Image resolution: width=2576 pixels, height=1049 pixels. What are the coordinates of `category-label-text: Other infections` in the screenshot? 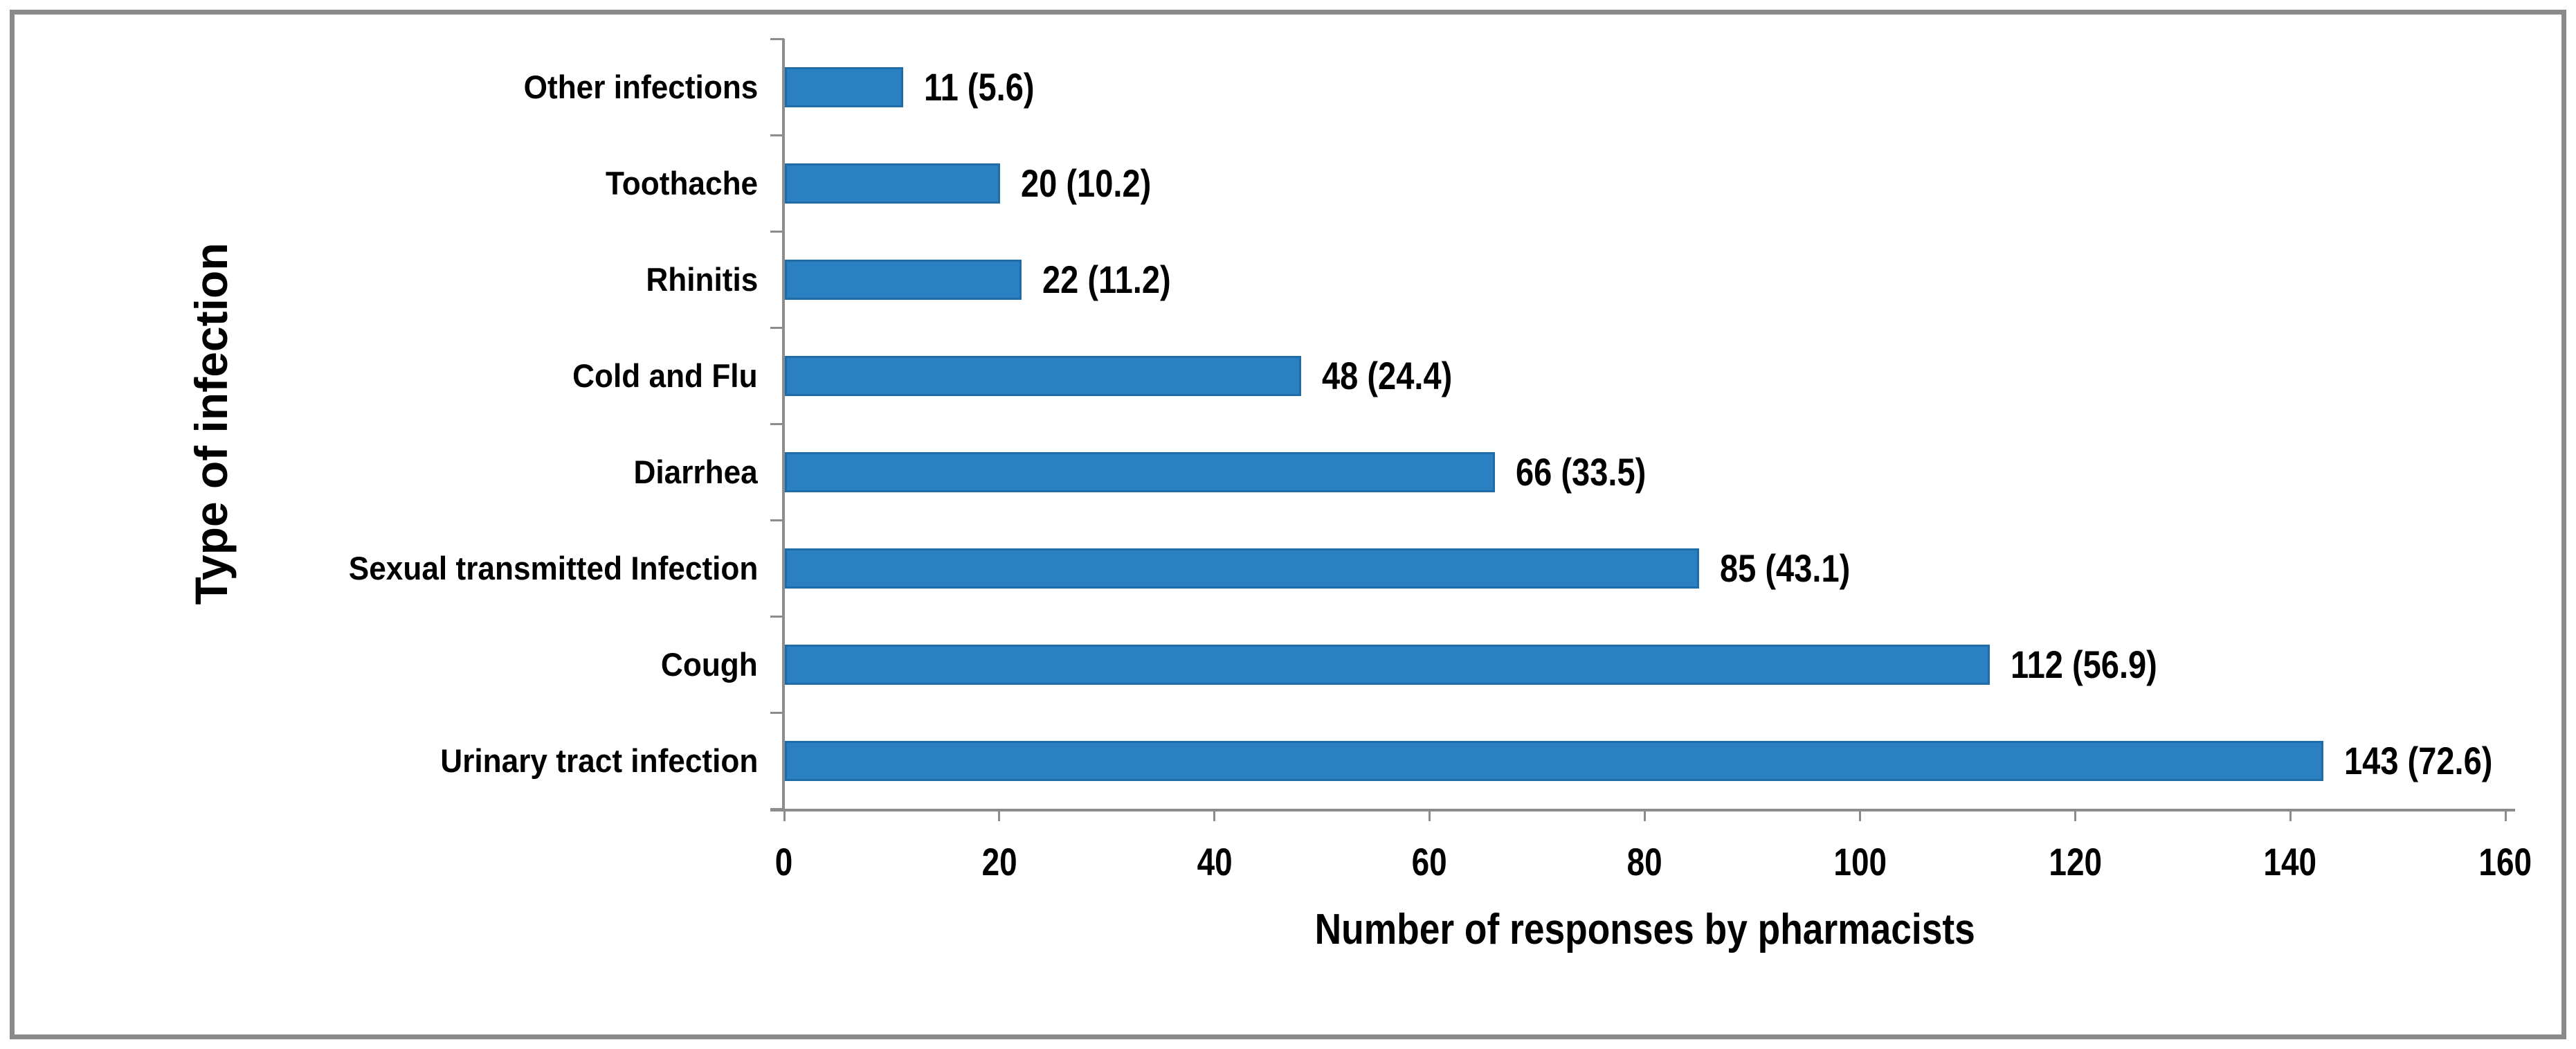 It's located at (640, 86).